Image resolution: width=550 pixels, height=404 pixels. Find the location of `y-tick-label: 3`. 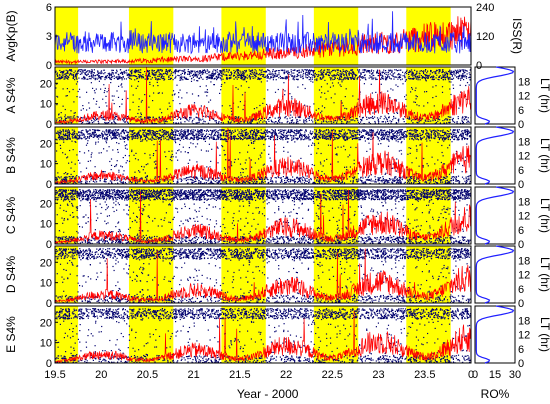

y-tick-label: 3 is located at coordinates (49, 37).